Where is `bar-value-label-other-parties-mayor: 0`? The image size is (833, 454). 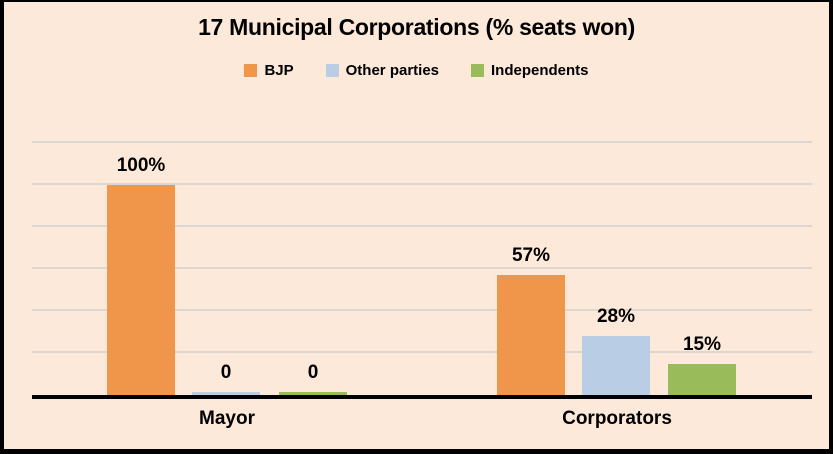 bar-value-label-other-parties-mayor: 0 is located at coordinates (226, 372).